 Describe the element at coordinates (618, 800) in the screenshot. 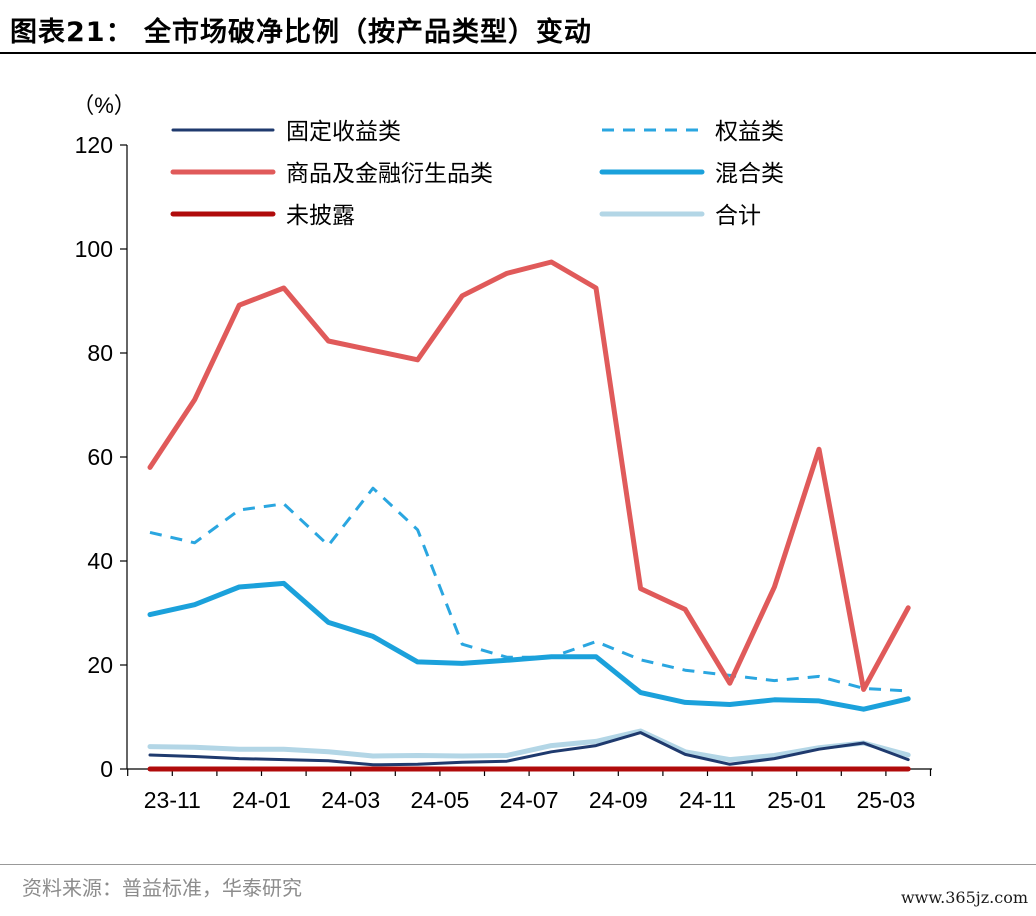

I see `x-tick-label: 24-09` at that location.